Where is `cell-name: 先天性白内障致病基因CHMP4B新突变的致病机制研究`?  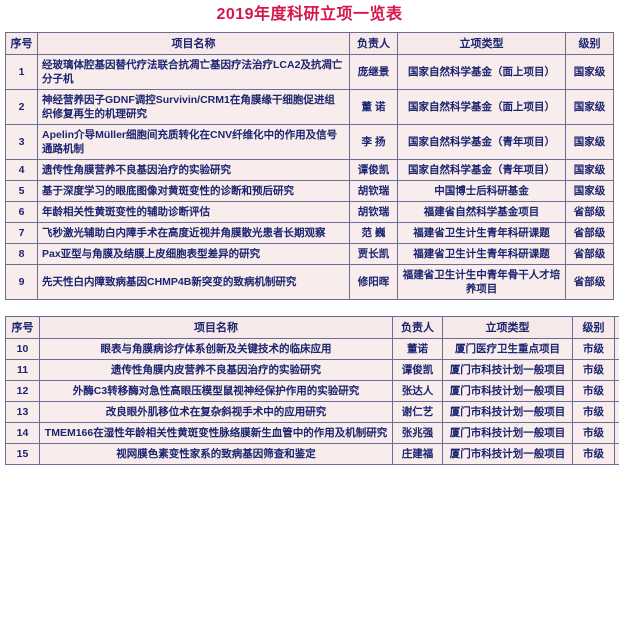
cell-name: 先天性白内障致病基因CHMP4B新突变的致病机制研究 is located at coordinates (193, 282).